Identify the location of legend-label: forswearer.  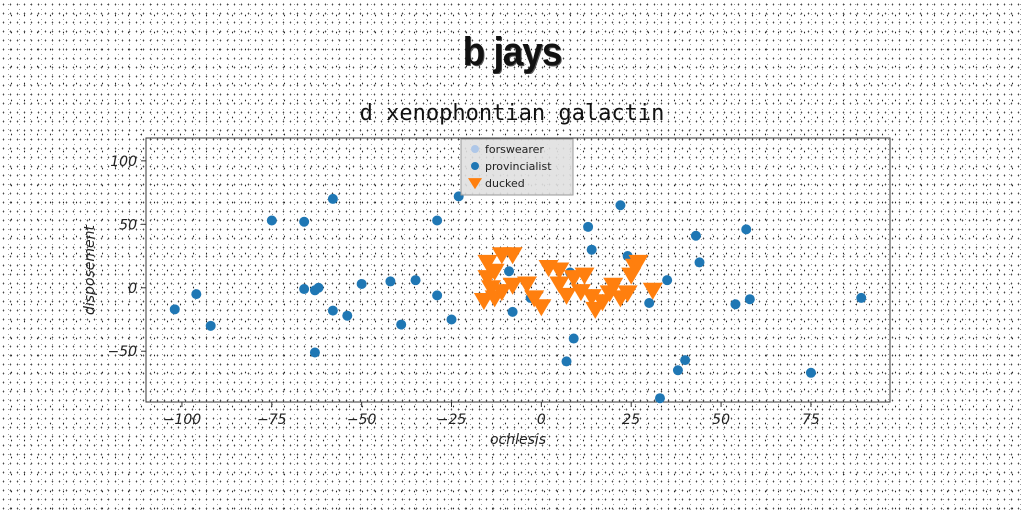
(514, 149).